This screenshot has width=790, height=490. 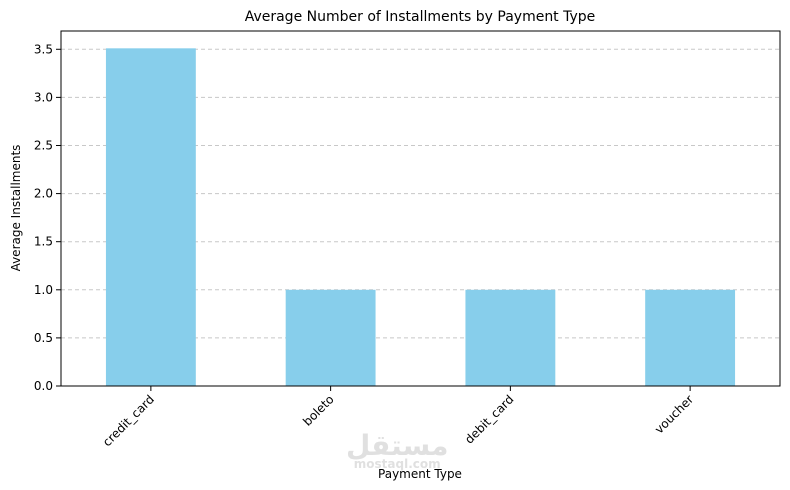 What do you see at coordinates (330, 337) in the screenshot?
I see `bar-boleto` at bounding box center [330, 337].